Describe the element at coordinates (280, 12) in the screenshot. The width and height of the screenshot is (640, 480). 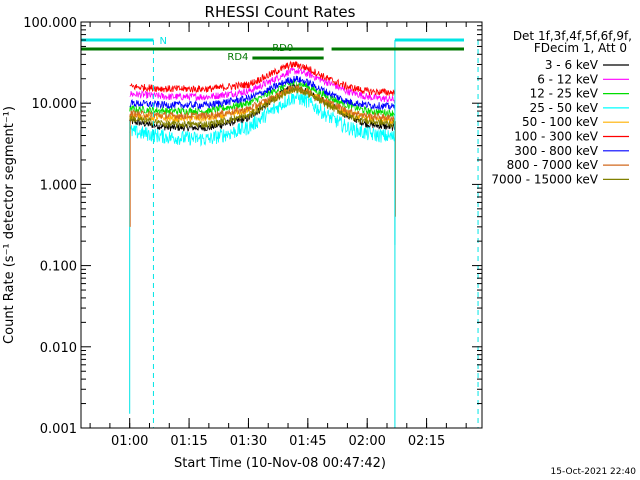
I see `chart-title: RHESSI Count Rates` at that location.